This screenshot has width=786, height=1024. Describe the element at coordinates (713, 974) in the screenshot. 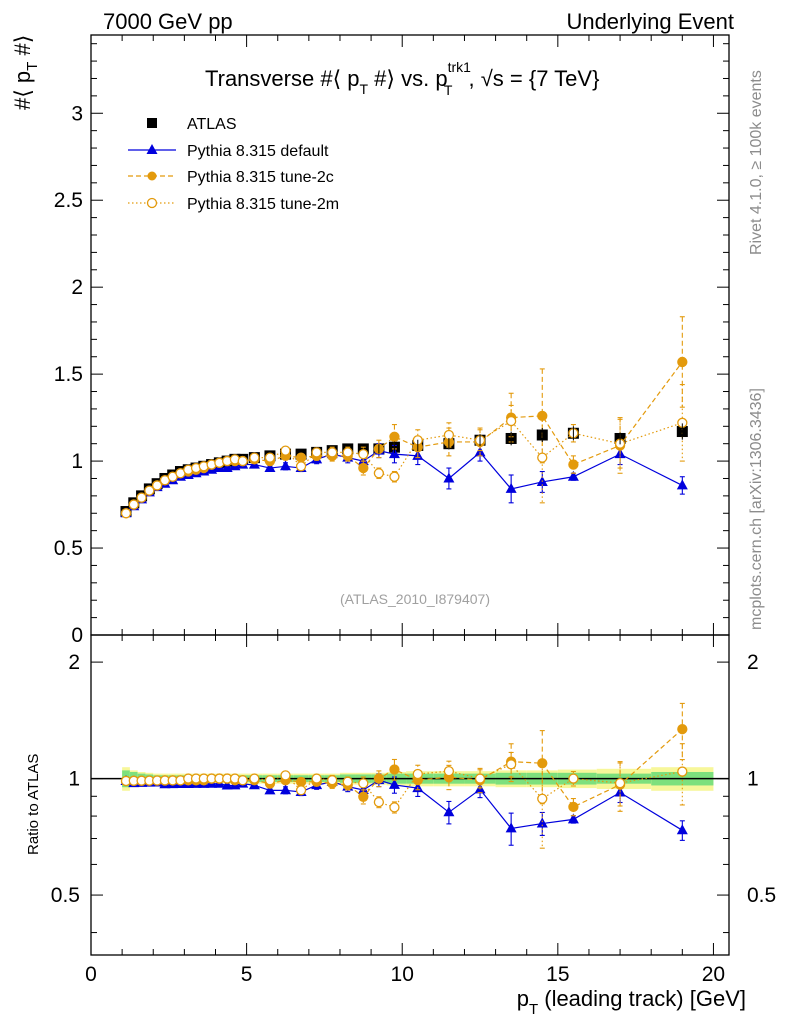

I see `x-tick-label: 20` at that location.